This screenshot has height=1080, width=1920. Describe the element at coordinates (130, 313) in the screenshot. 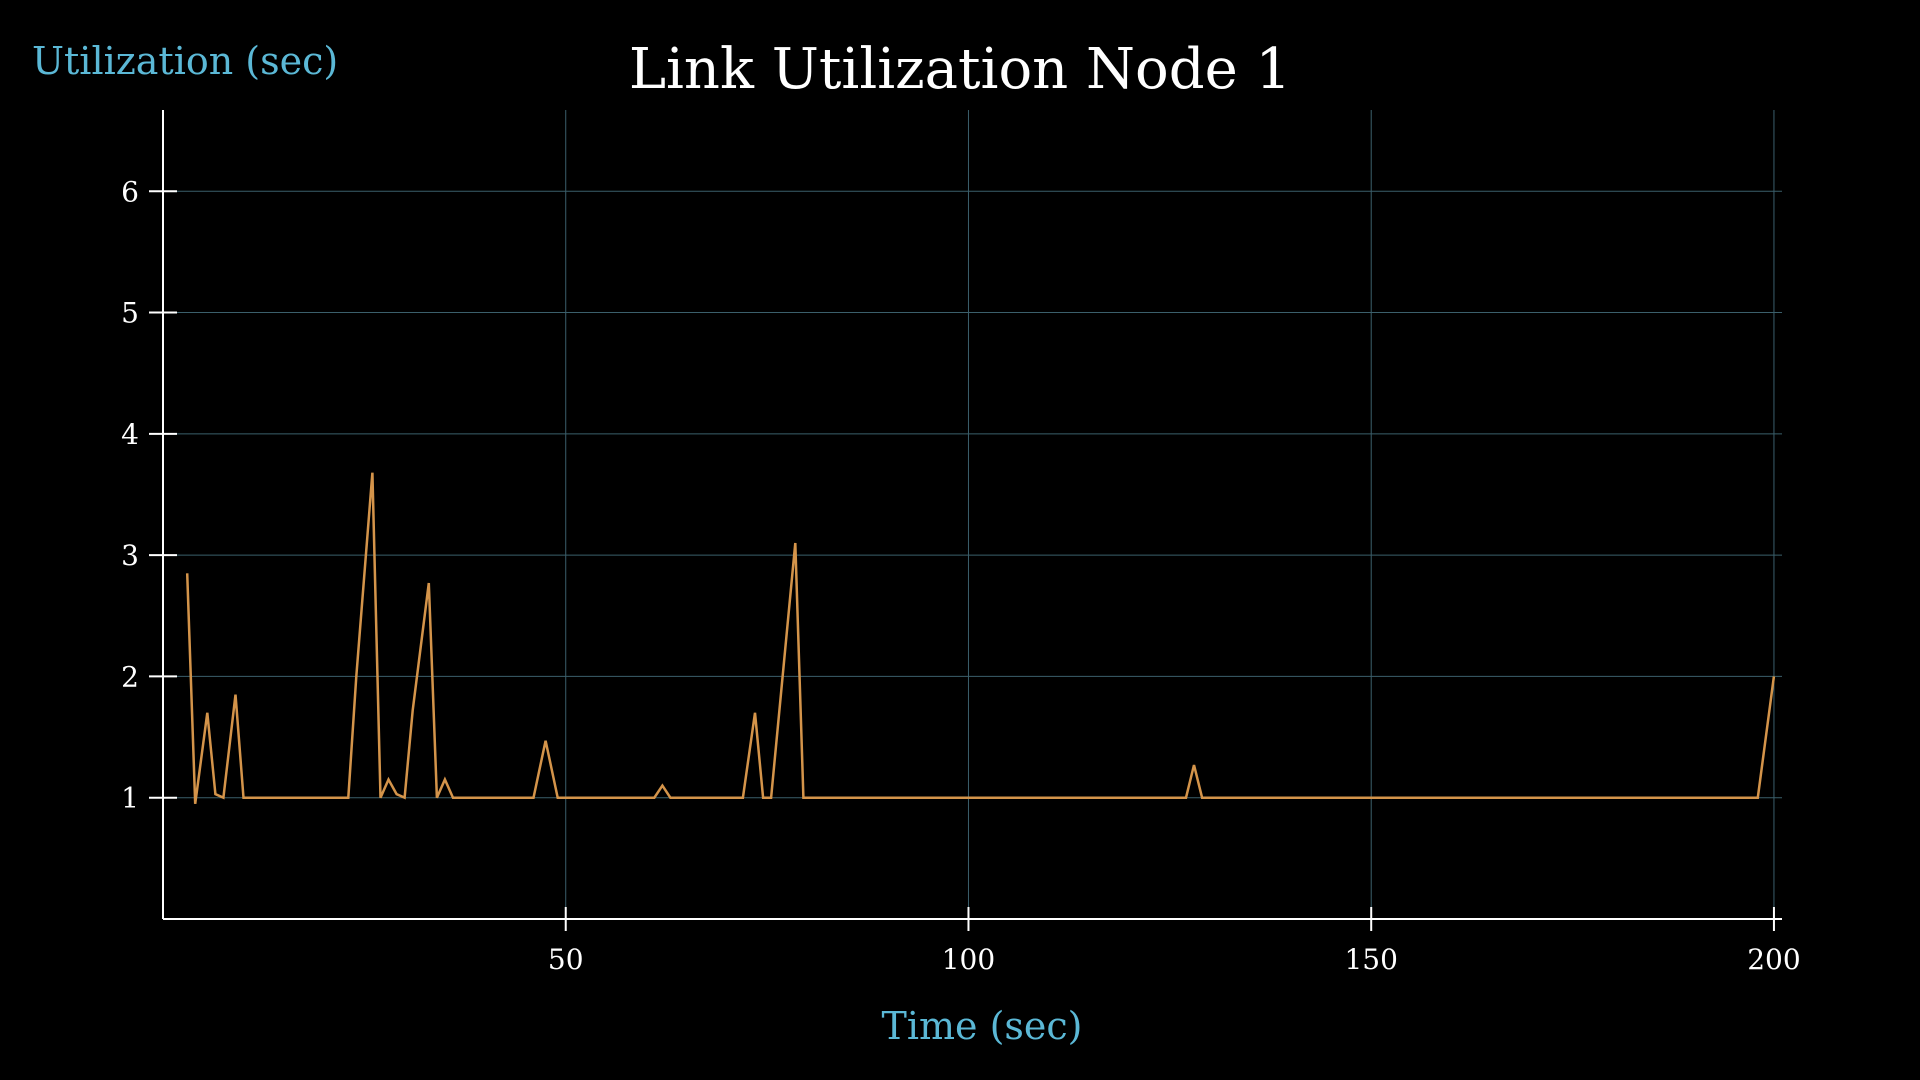

I see `y-tick-label: 5` at that location.